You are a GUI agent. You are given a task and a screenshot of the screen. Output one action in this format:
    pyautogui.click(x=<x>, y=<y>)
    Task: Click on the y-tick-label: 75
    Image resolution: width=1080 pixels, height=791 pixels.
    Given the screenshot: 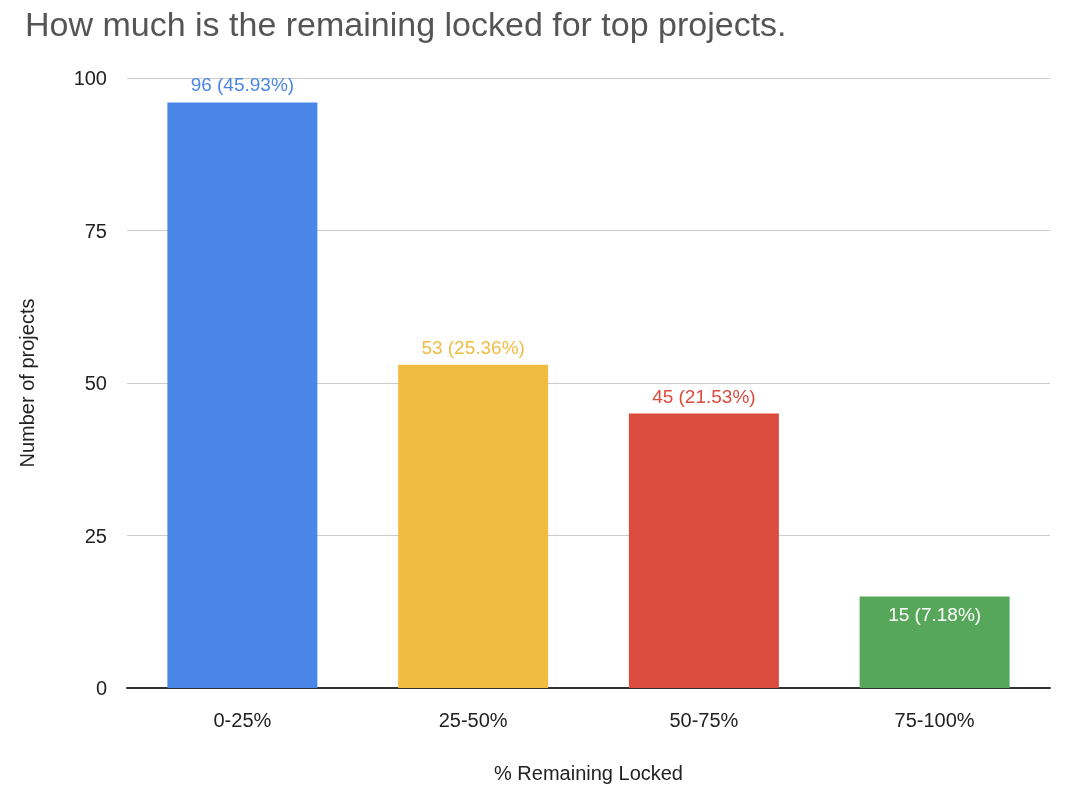 What is the action you would take?
    pyautogui.click(x=95, y=230)
    